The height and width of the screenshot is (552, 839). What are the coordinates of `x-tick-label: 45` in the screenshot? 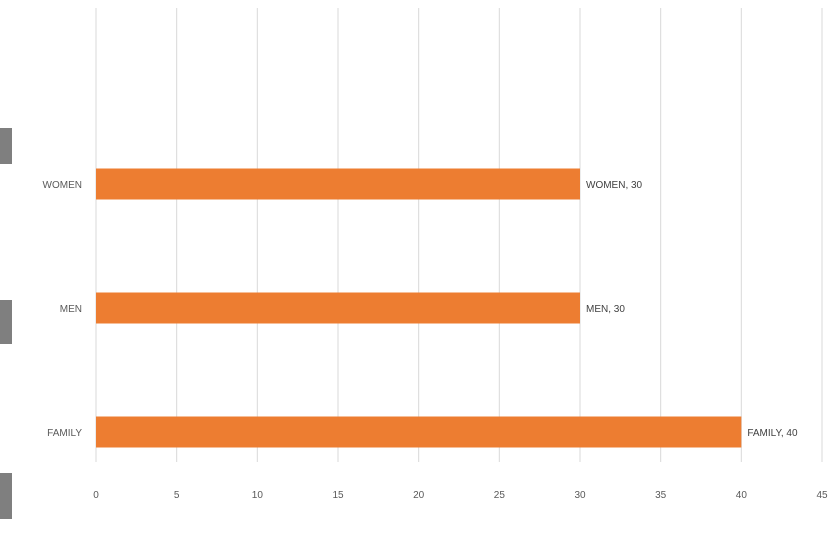 It's located at (822, 495).